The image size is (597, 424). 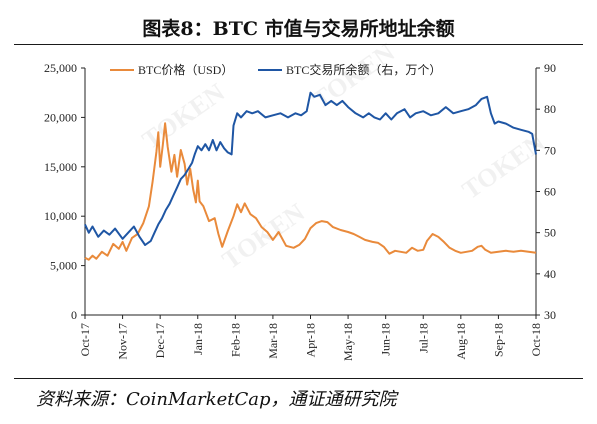 I want to click on right-tick-label: 50, so click(x=550, y=233).